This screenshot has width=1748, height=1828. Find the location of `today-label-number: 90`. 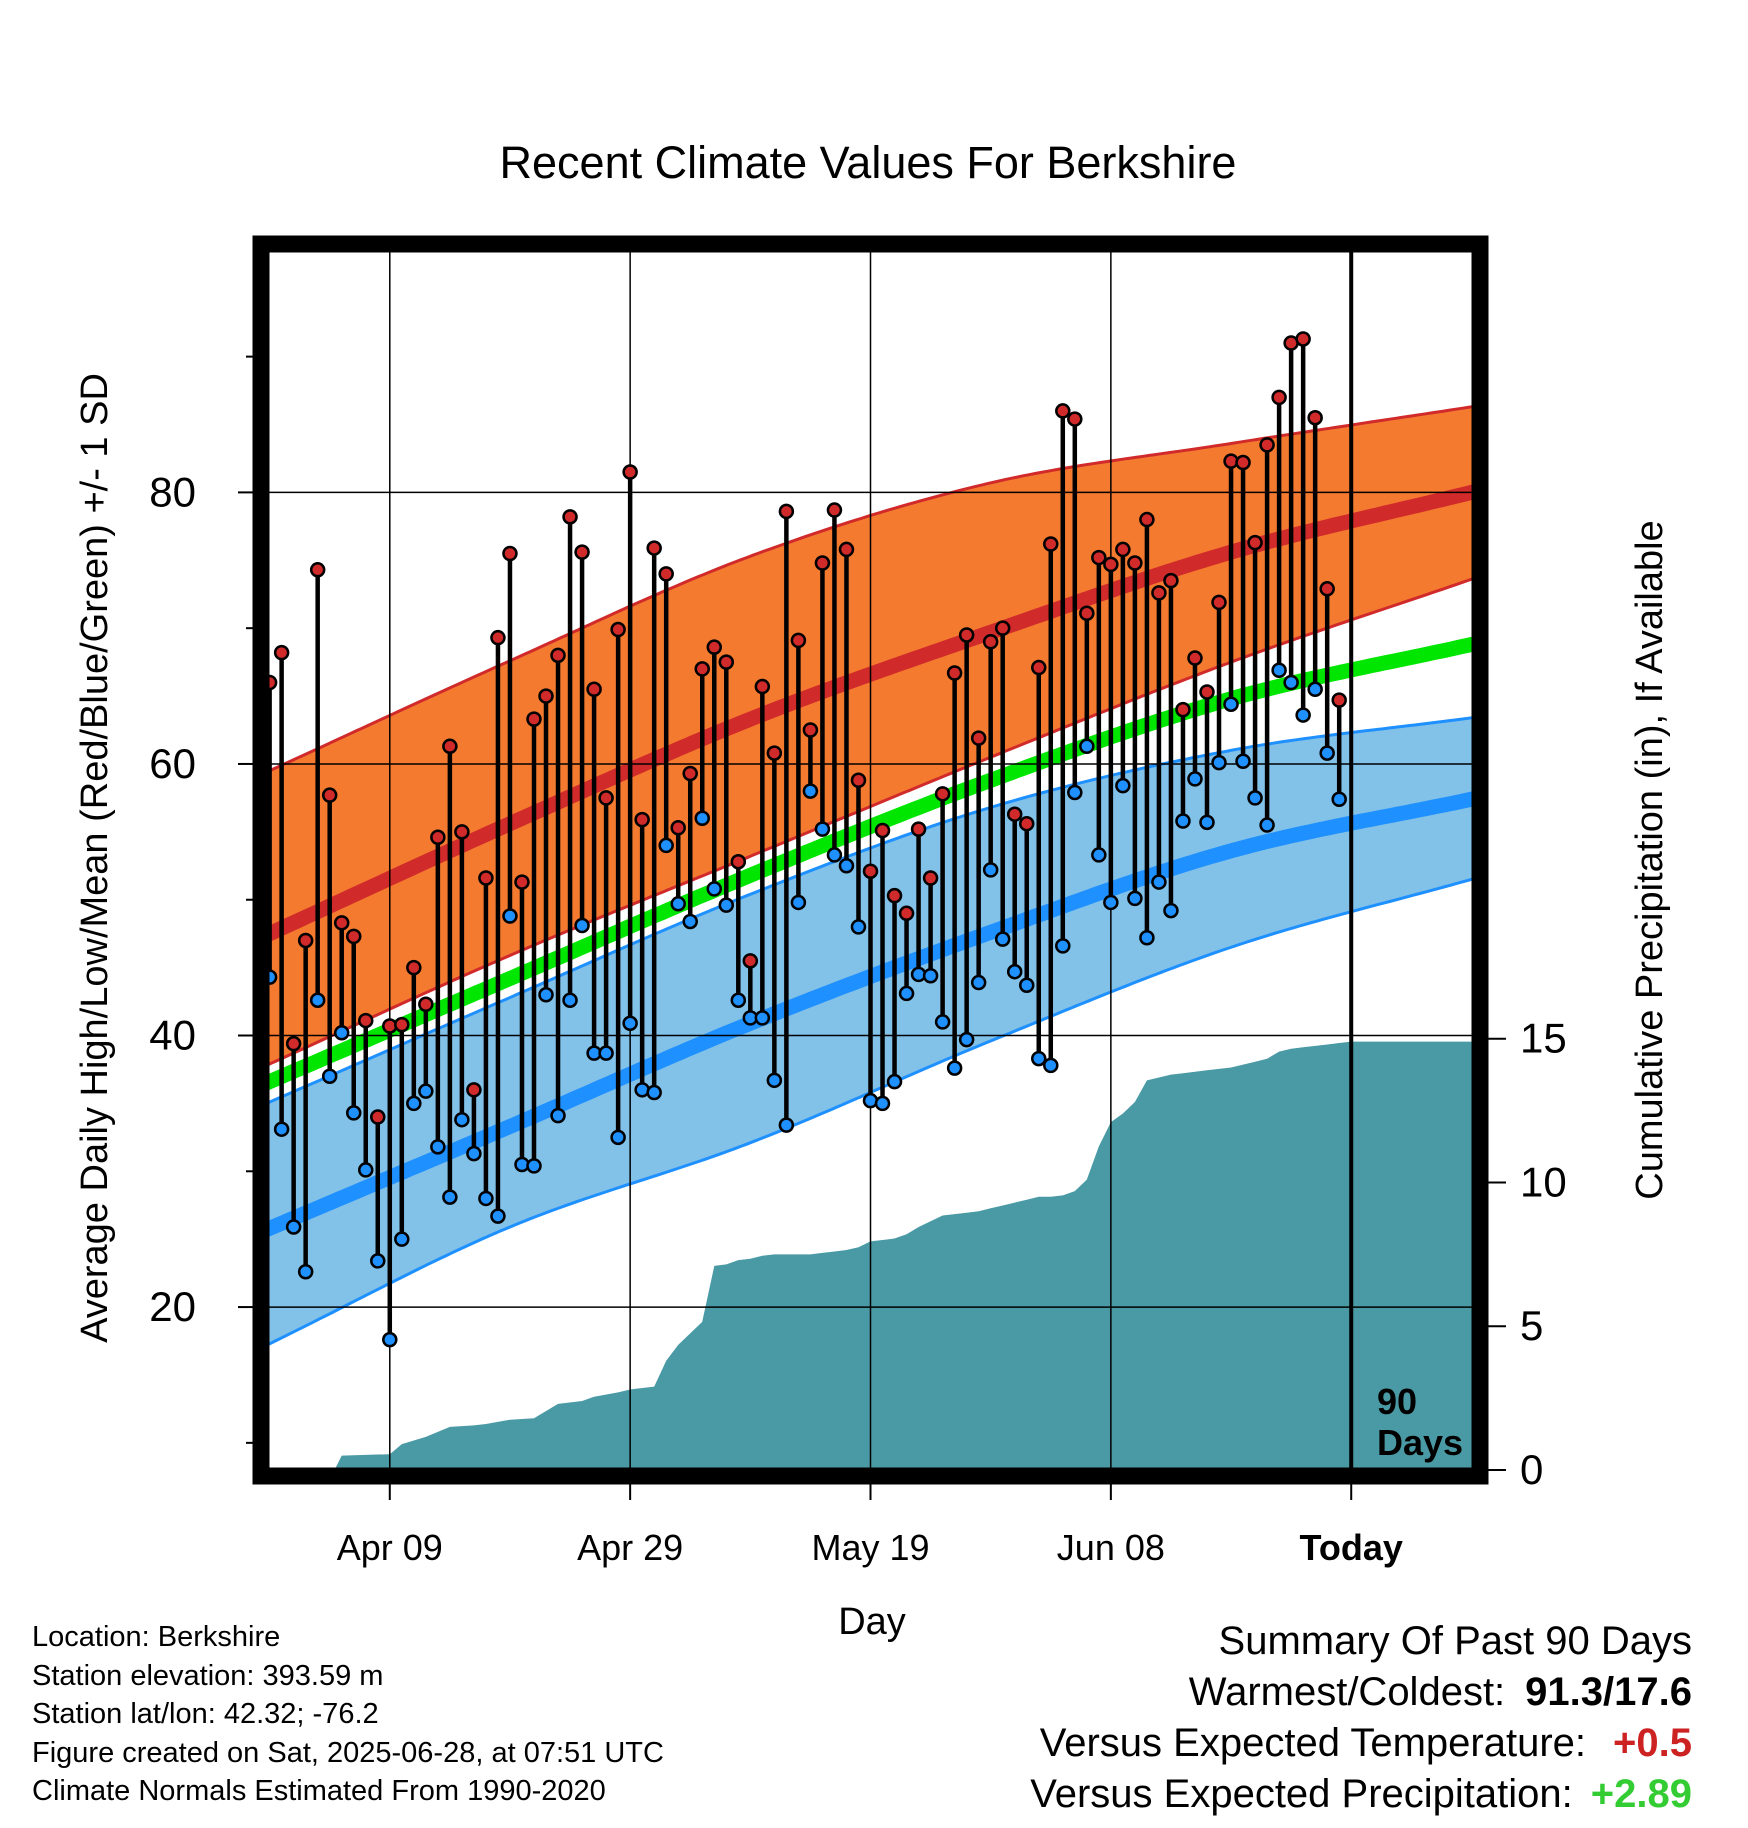

today-label-number: 90 is located at coordinates (1397, 1401).